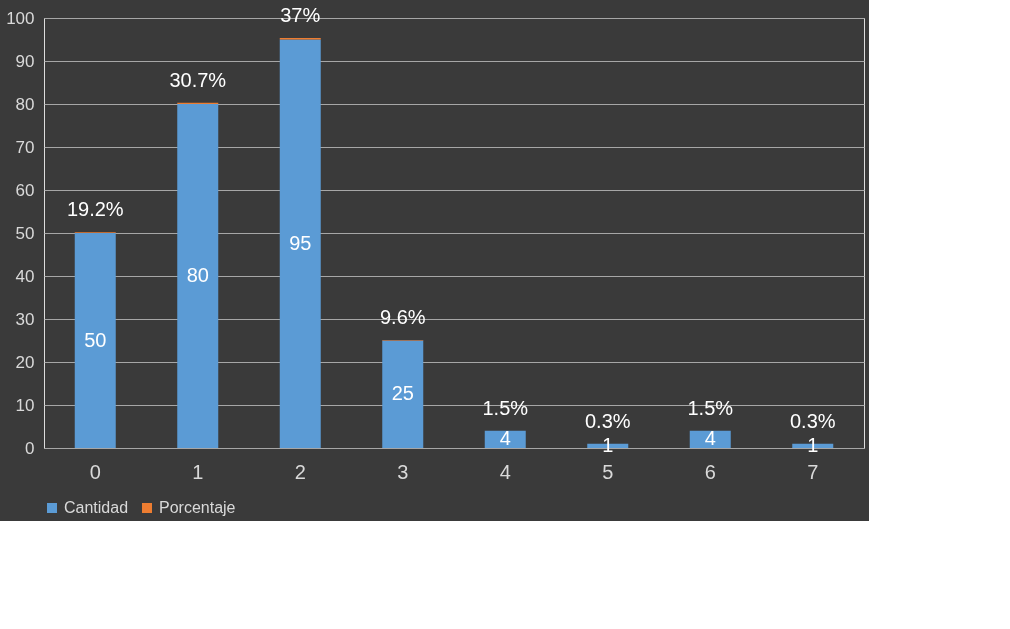  What do you see at coordinates (710, 471) in the screenshot?
I see `x-tick-label: 6` at bounding box center [710, 471].